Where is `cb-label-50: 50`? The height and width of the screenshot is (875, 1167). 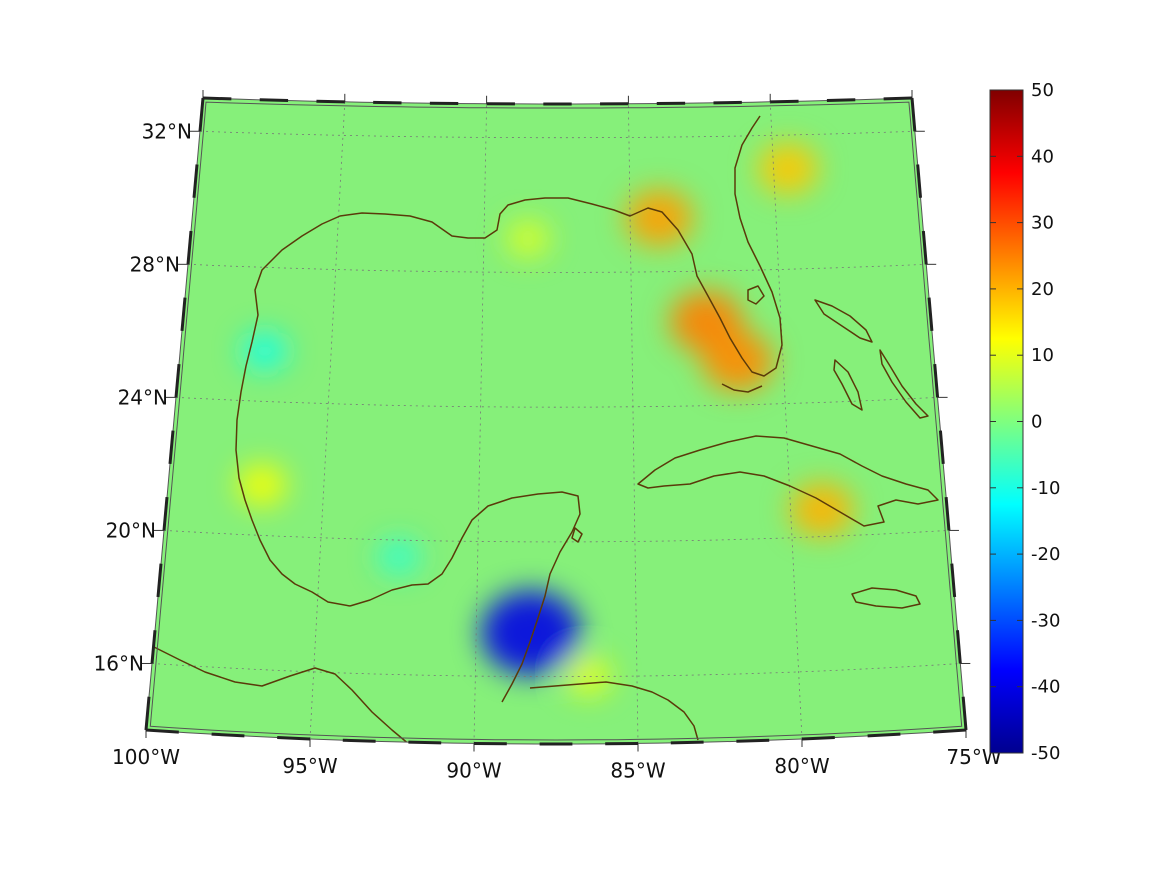
cb-label-50: 50 is located at coordinates (1042, 90).